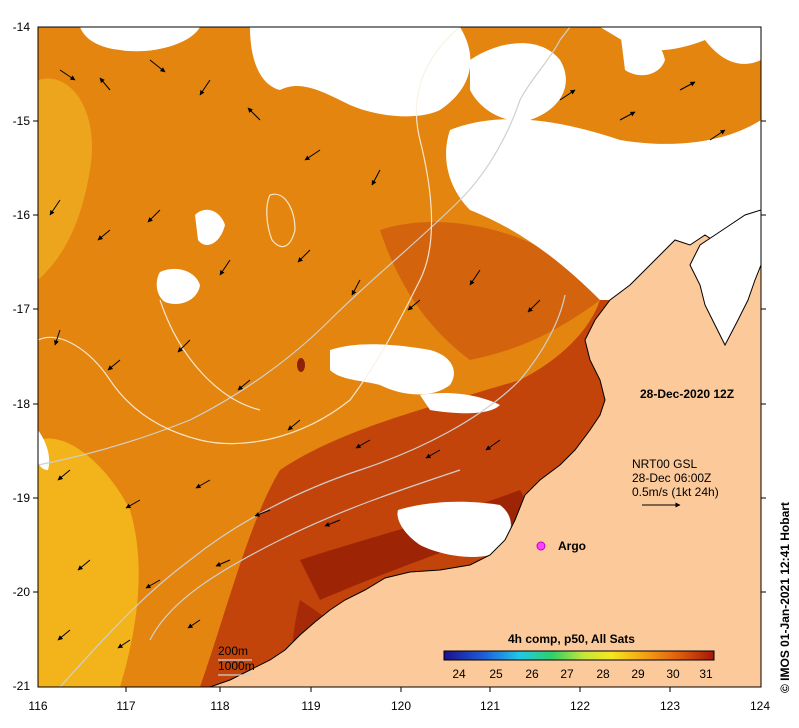 The height and width of the screenshot is (728, 799). I want to click on x-tick-label: 122, so click(580, 706).